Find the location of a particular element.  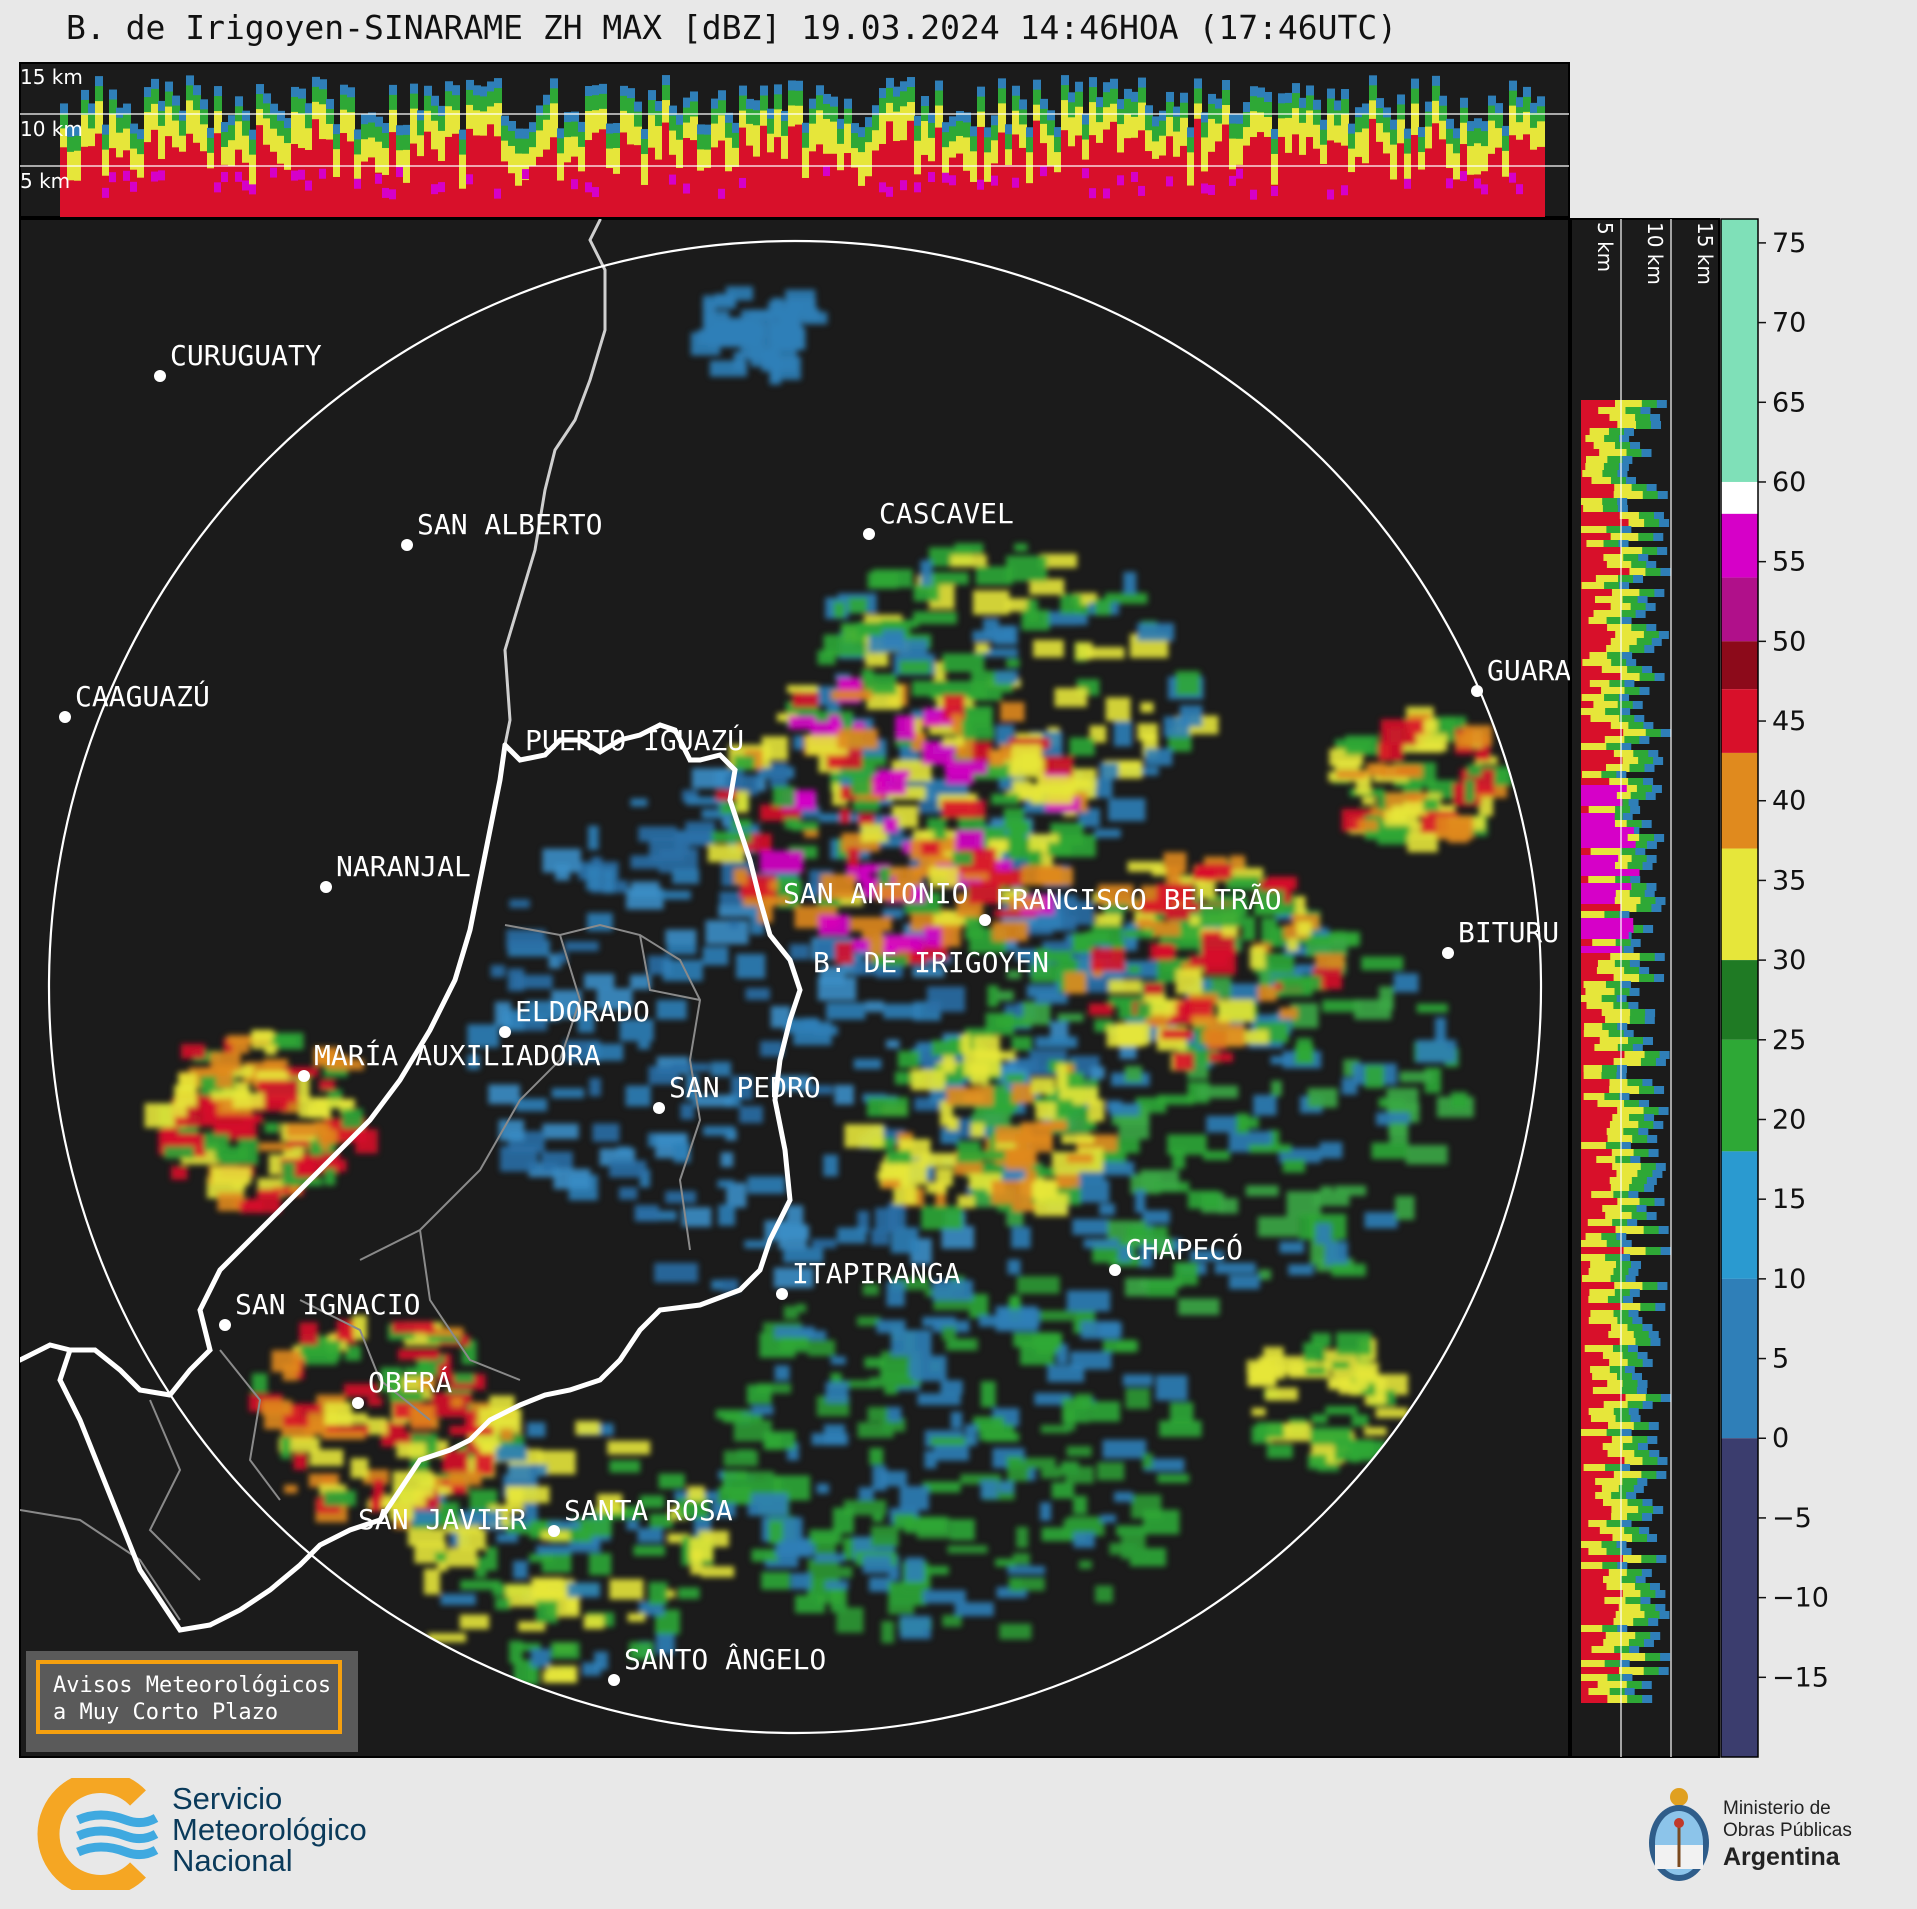

top-label-15km: 15 km is located at coordinates (51, 77).